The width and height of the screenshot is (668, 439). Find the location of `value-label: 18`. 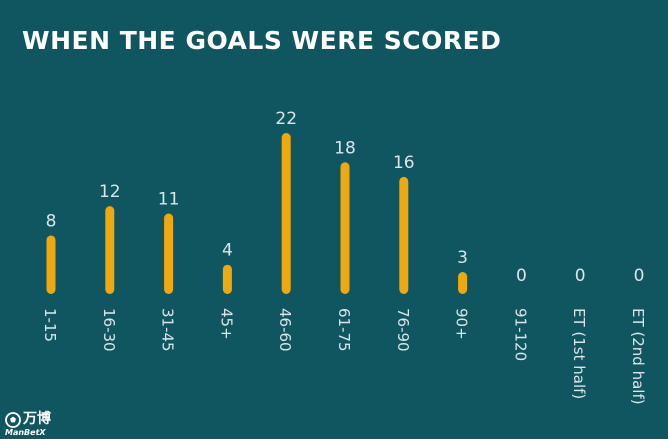

value-label: 18 is located at coordinates (345, 148).